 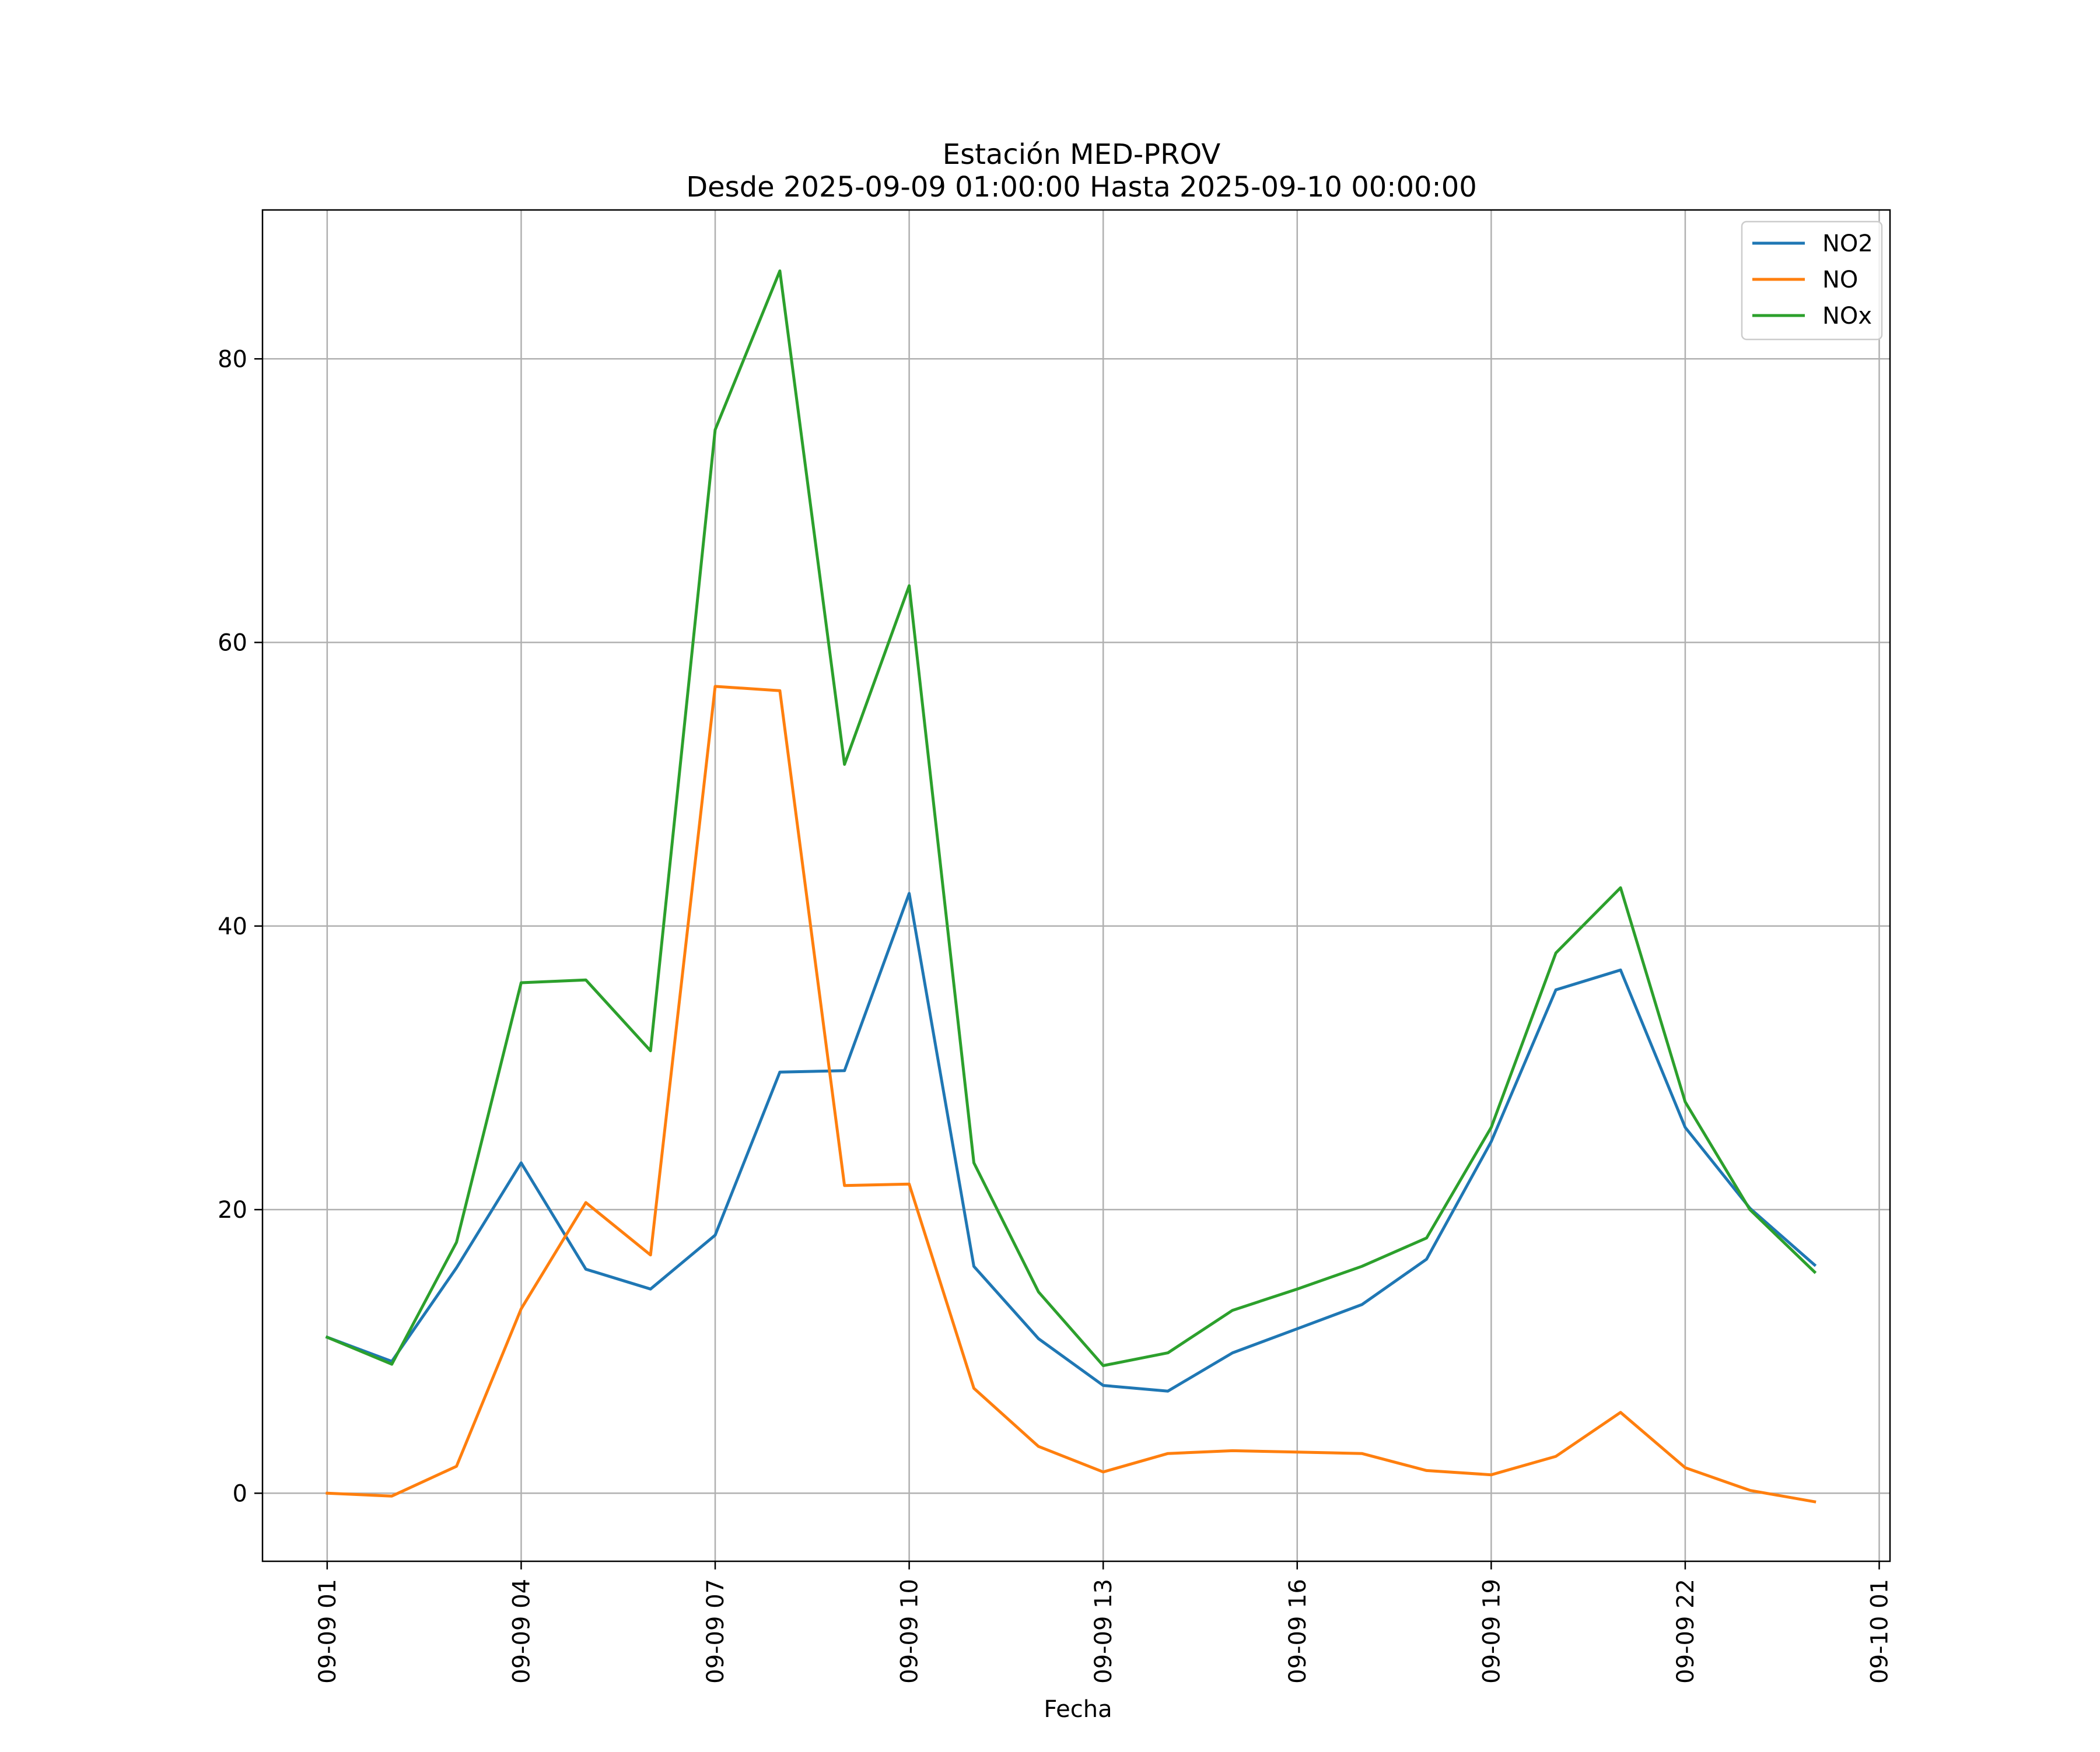 I want to click on y-tick-label: 40, so click(x=232, y=926).